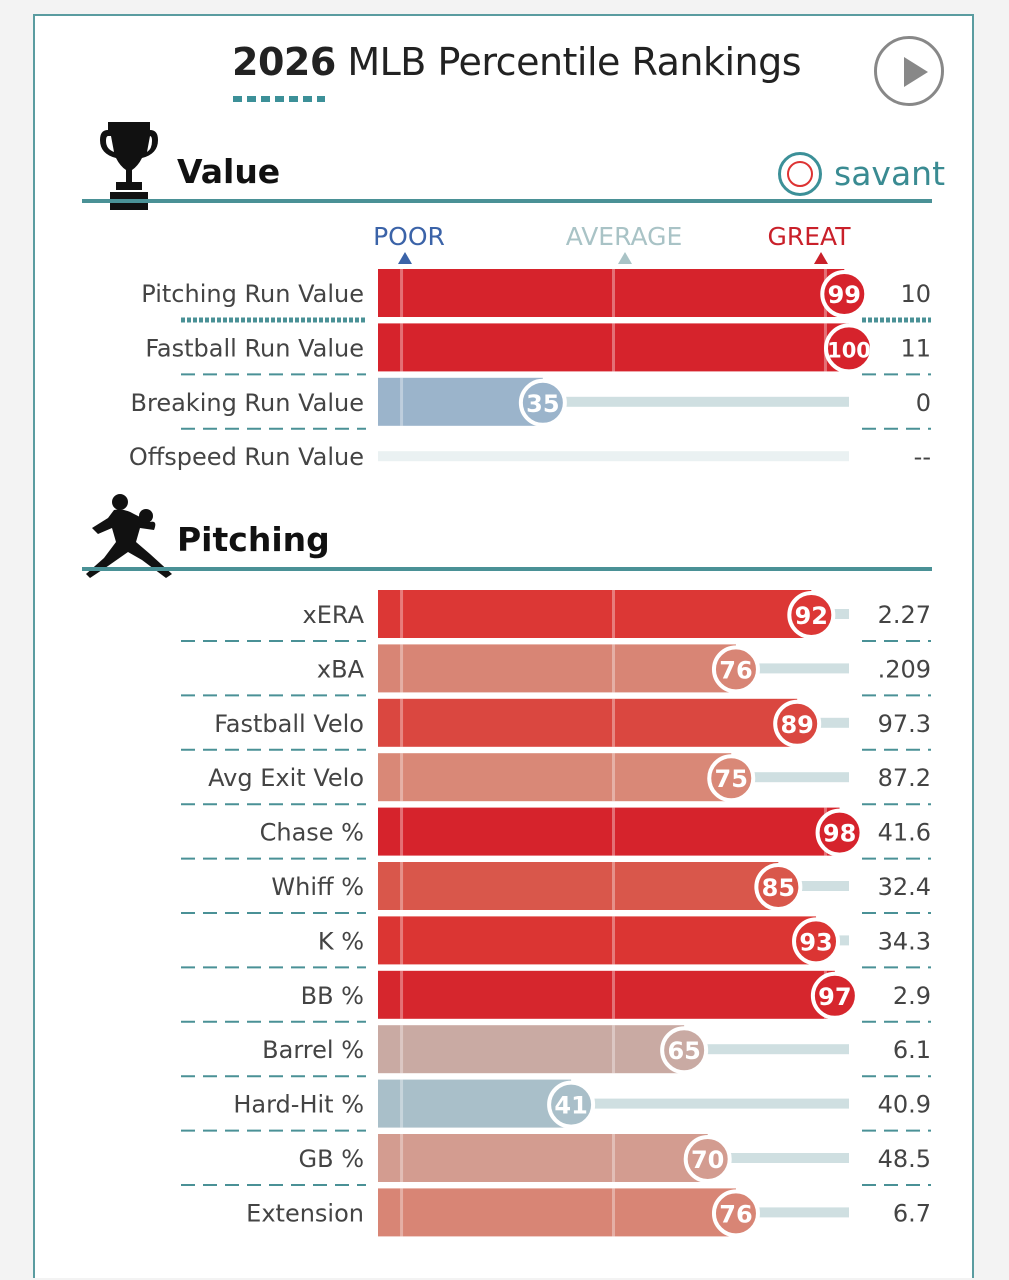 The width and height of the screenshot is (1009, 1280). I want to click on baseball-icon, so click(800, 174).